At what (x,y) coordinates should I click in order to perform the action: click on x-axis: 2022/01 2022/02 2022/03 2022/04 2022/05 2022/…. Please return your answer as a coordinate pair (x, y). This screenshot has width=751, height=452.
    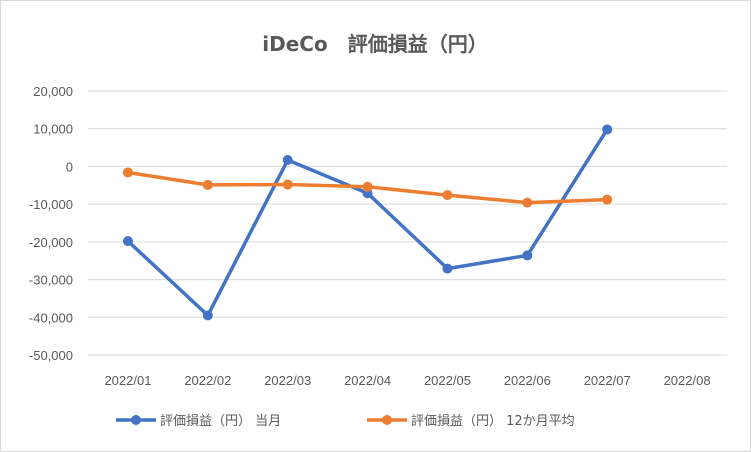
    Looking at the image, I should click on (407, 380).